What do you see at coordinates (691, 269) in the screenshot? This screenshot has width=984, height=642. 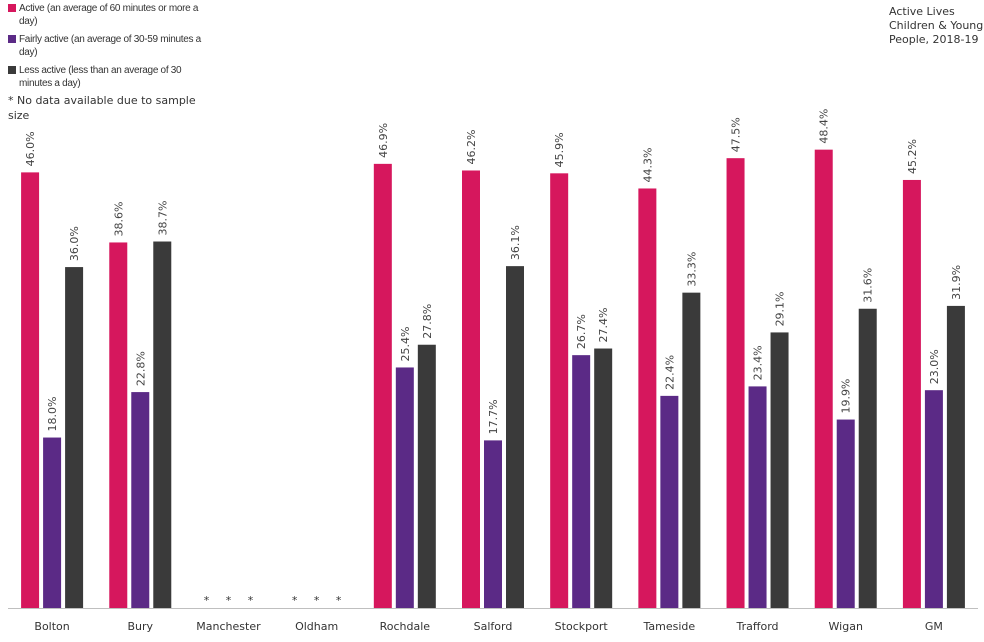 I see `data-label: 33.3%` at bounding box center [691, 269].